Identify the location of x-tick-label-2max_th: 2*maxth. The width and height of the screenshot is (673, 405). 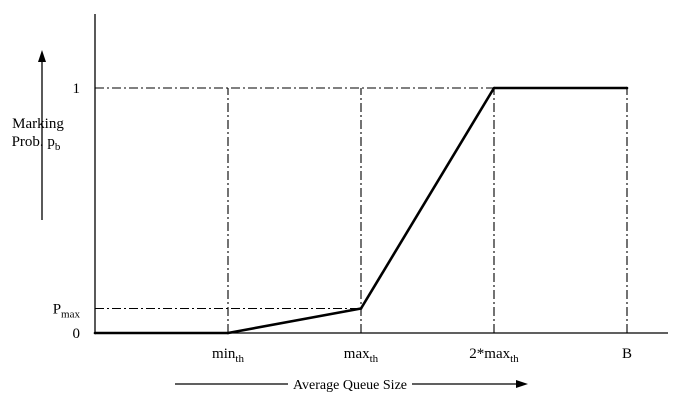
(494, 355).